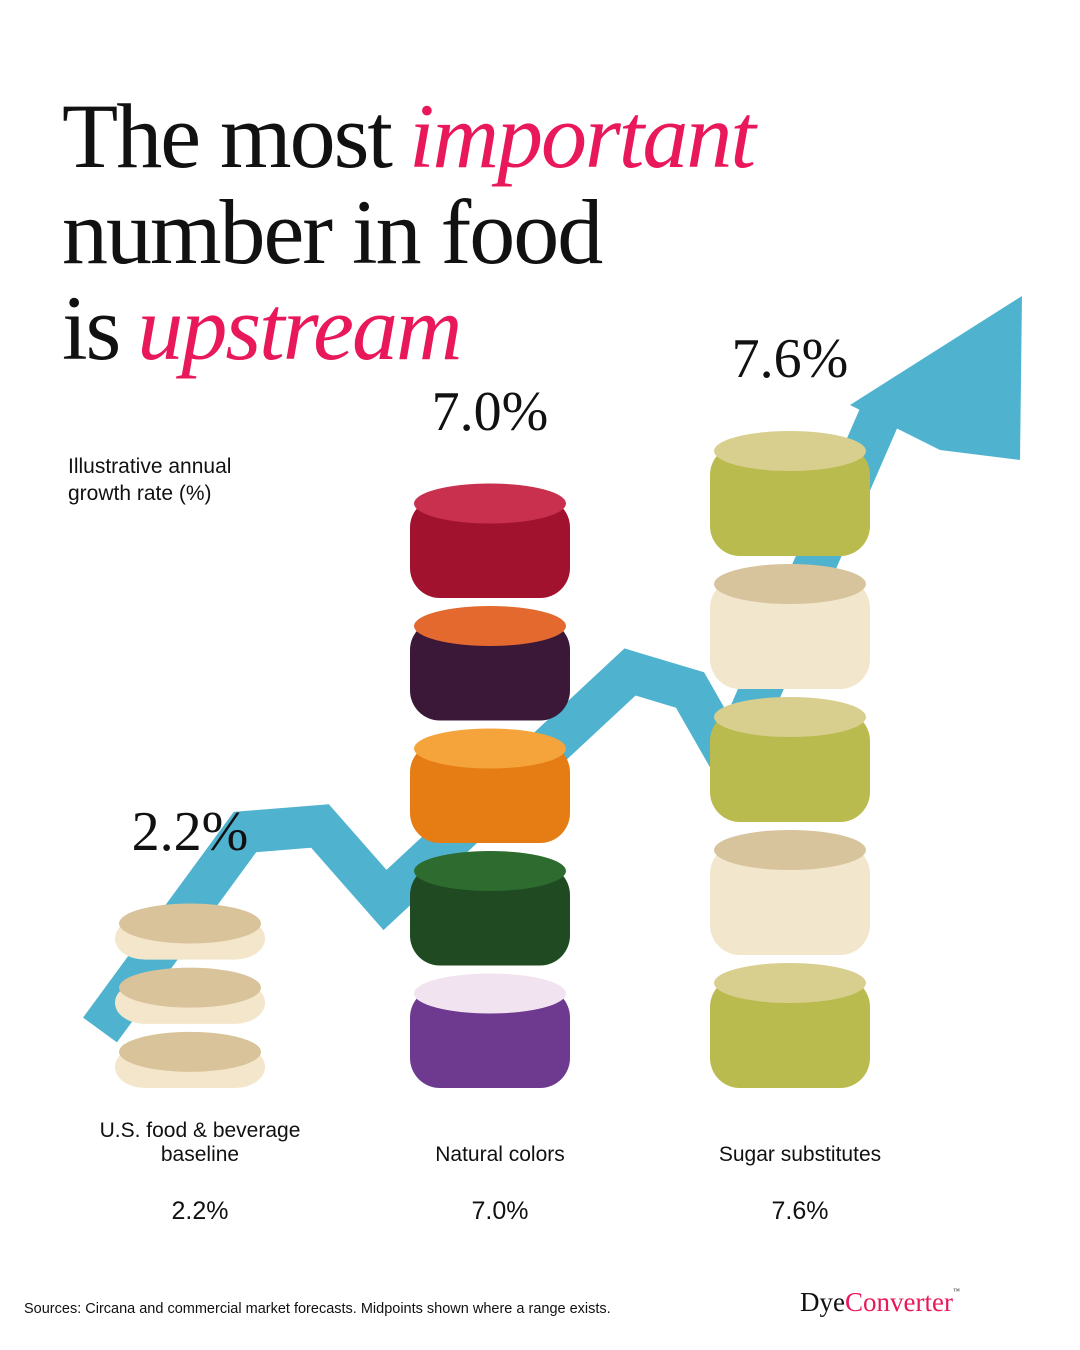  Describe the element at coordinates (190, 831) in the screenshot. I see `value-label: 2.2%` at that location.